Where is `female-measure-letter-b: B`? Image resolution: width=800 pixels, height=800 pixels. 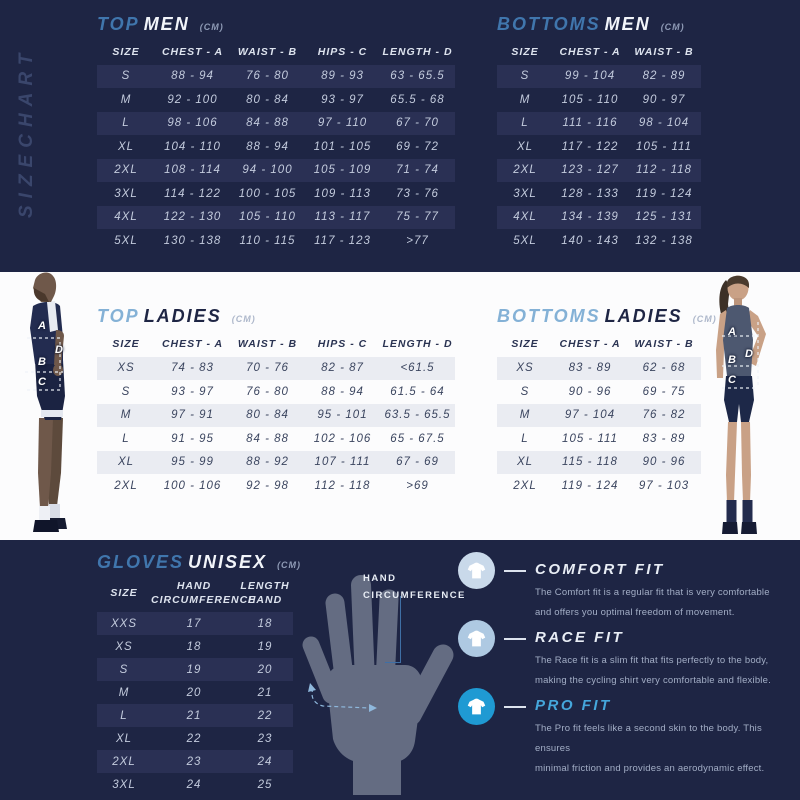 female-measure-letter-b: B is located at coordinates (732, 360).